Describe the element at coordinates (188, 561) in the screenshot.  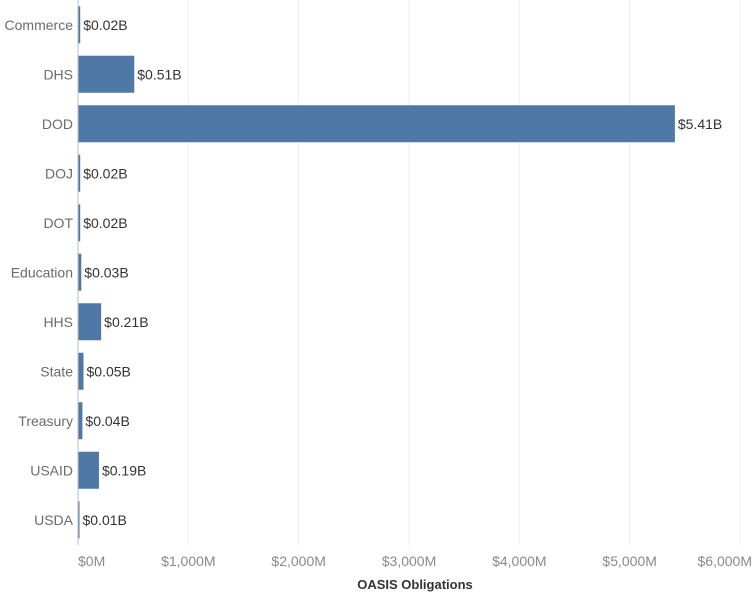
I see `x-tick-label: $1,000M` at that location.